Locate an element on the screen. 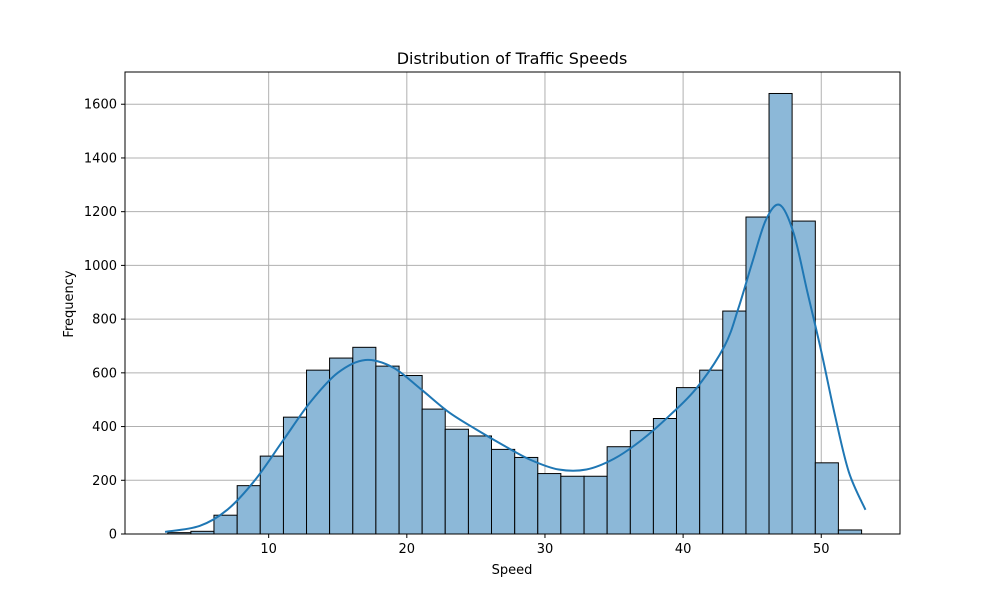  y-tick-label: 0 is located at coordinates (113, 535).